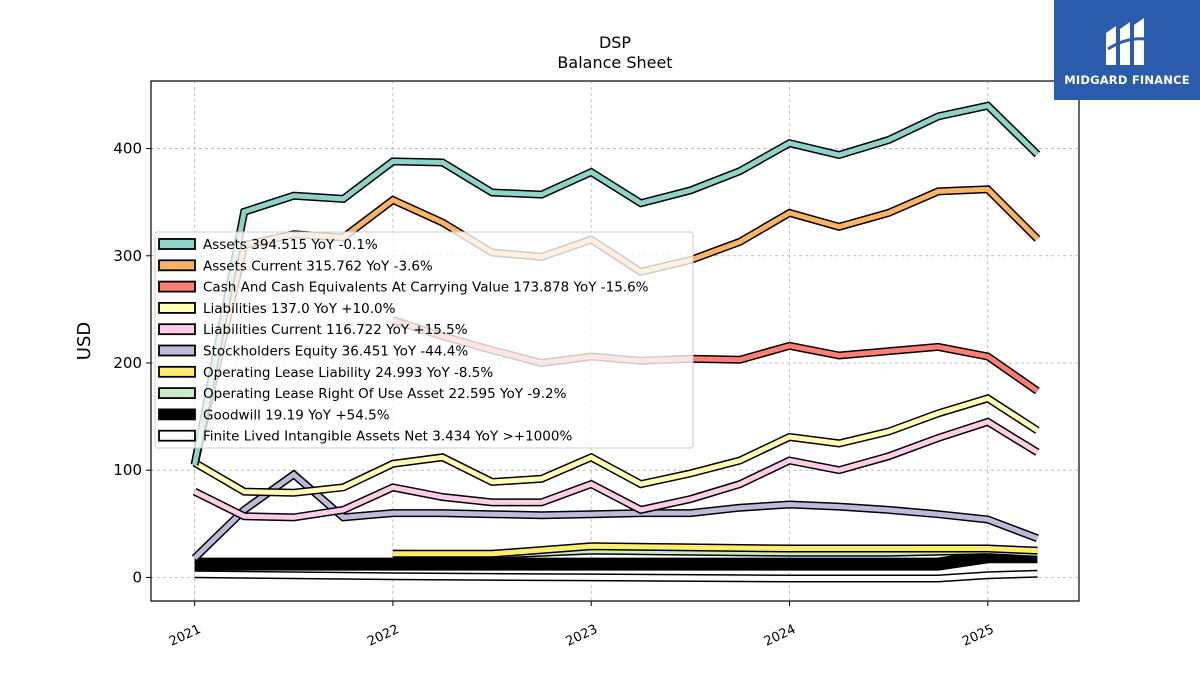  Describe the element at coordinates (296, 415) in the screenshot. I see `legend-entry: Goodwill 19.19 YoY +54.5%` at that location.